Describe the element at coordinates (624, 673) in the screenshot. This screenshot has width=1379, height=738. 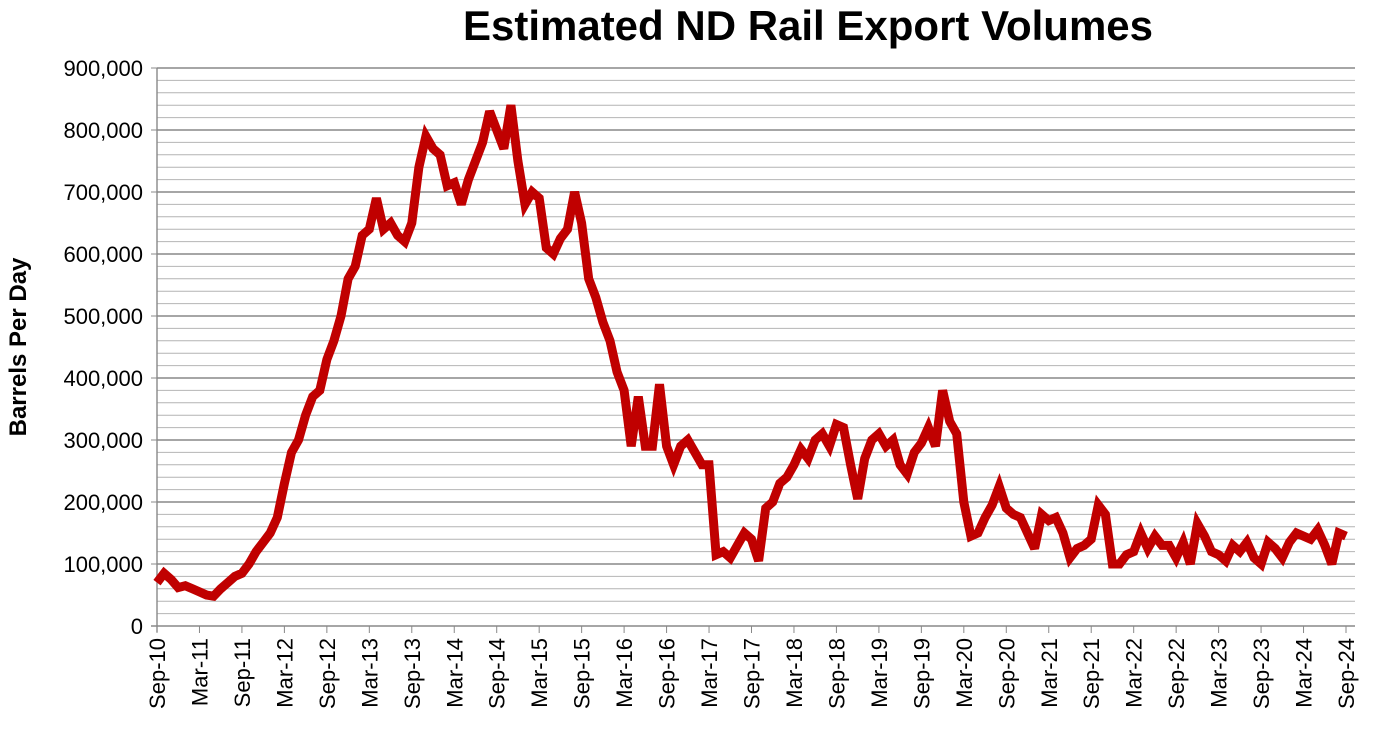
I see `x-tick-label: Mar-16` at that location.